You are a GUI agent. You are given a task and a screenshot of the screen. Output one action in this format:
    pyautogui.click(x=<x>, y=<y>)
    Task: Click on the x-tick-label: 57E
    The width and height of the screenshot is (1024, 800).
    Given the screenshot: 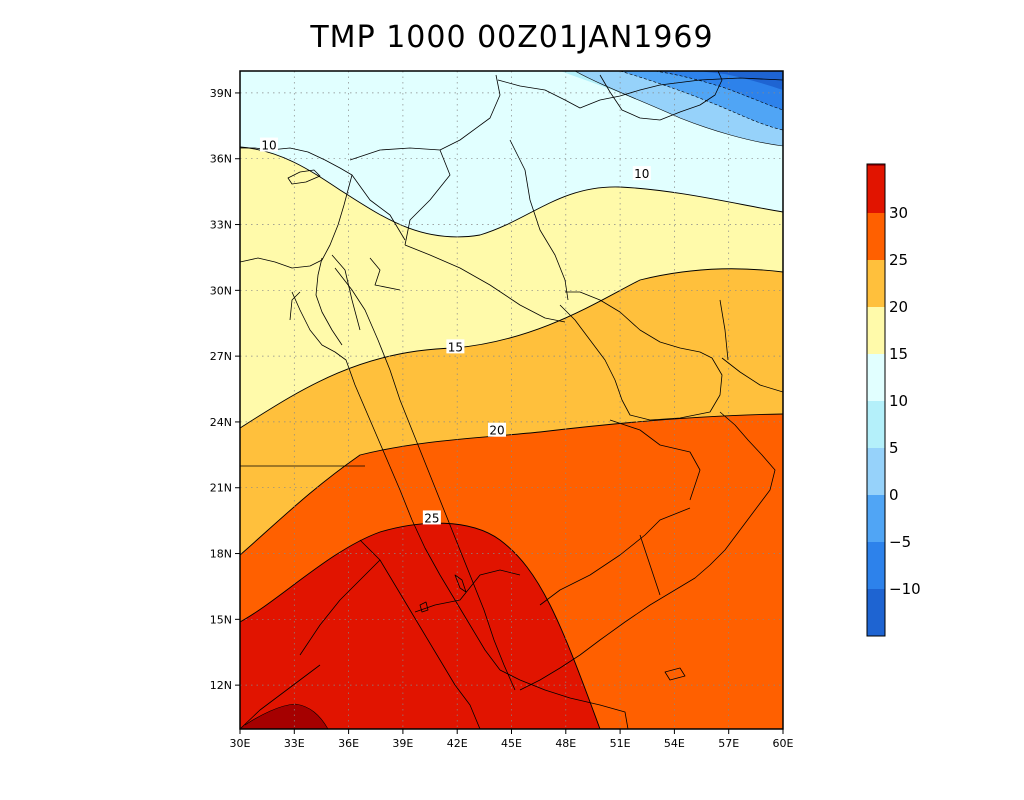 What is the action you would take?
    pyautogui.click(x=728, y=743)
    